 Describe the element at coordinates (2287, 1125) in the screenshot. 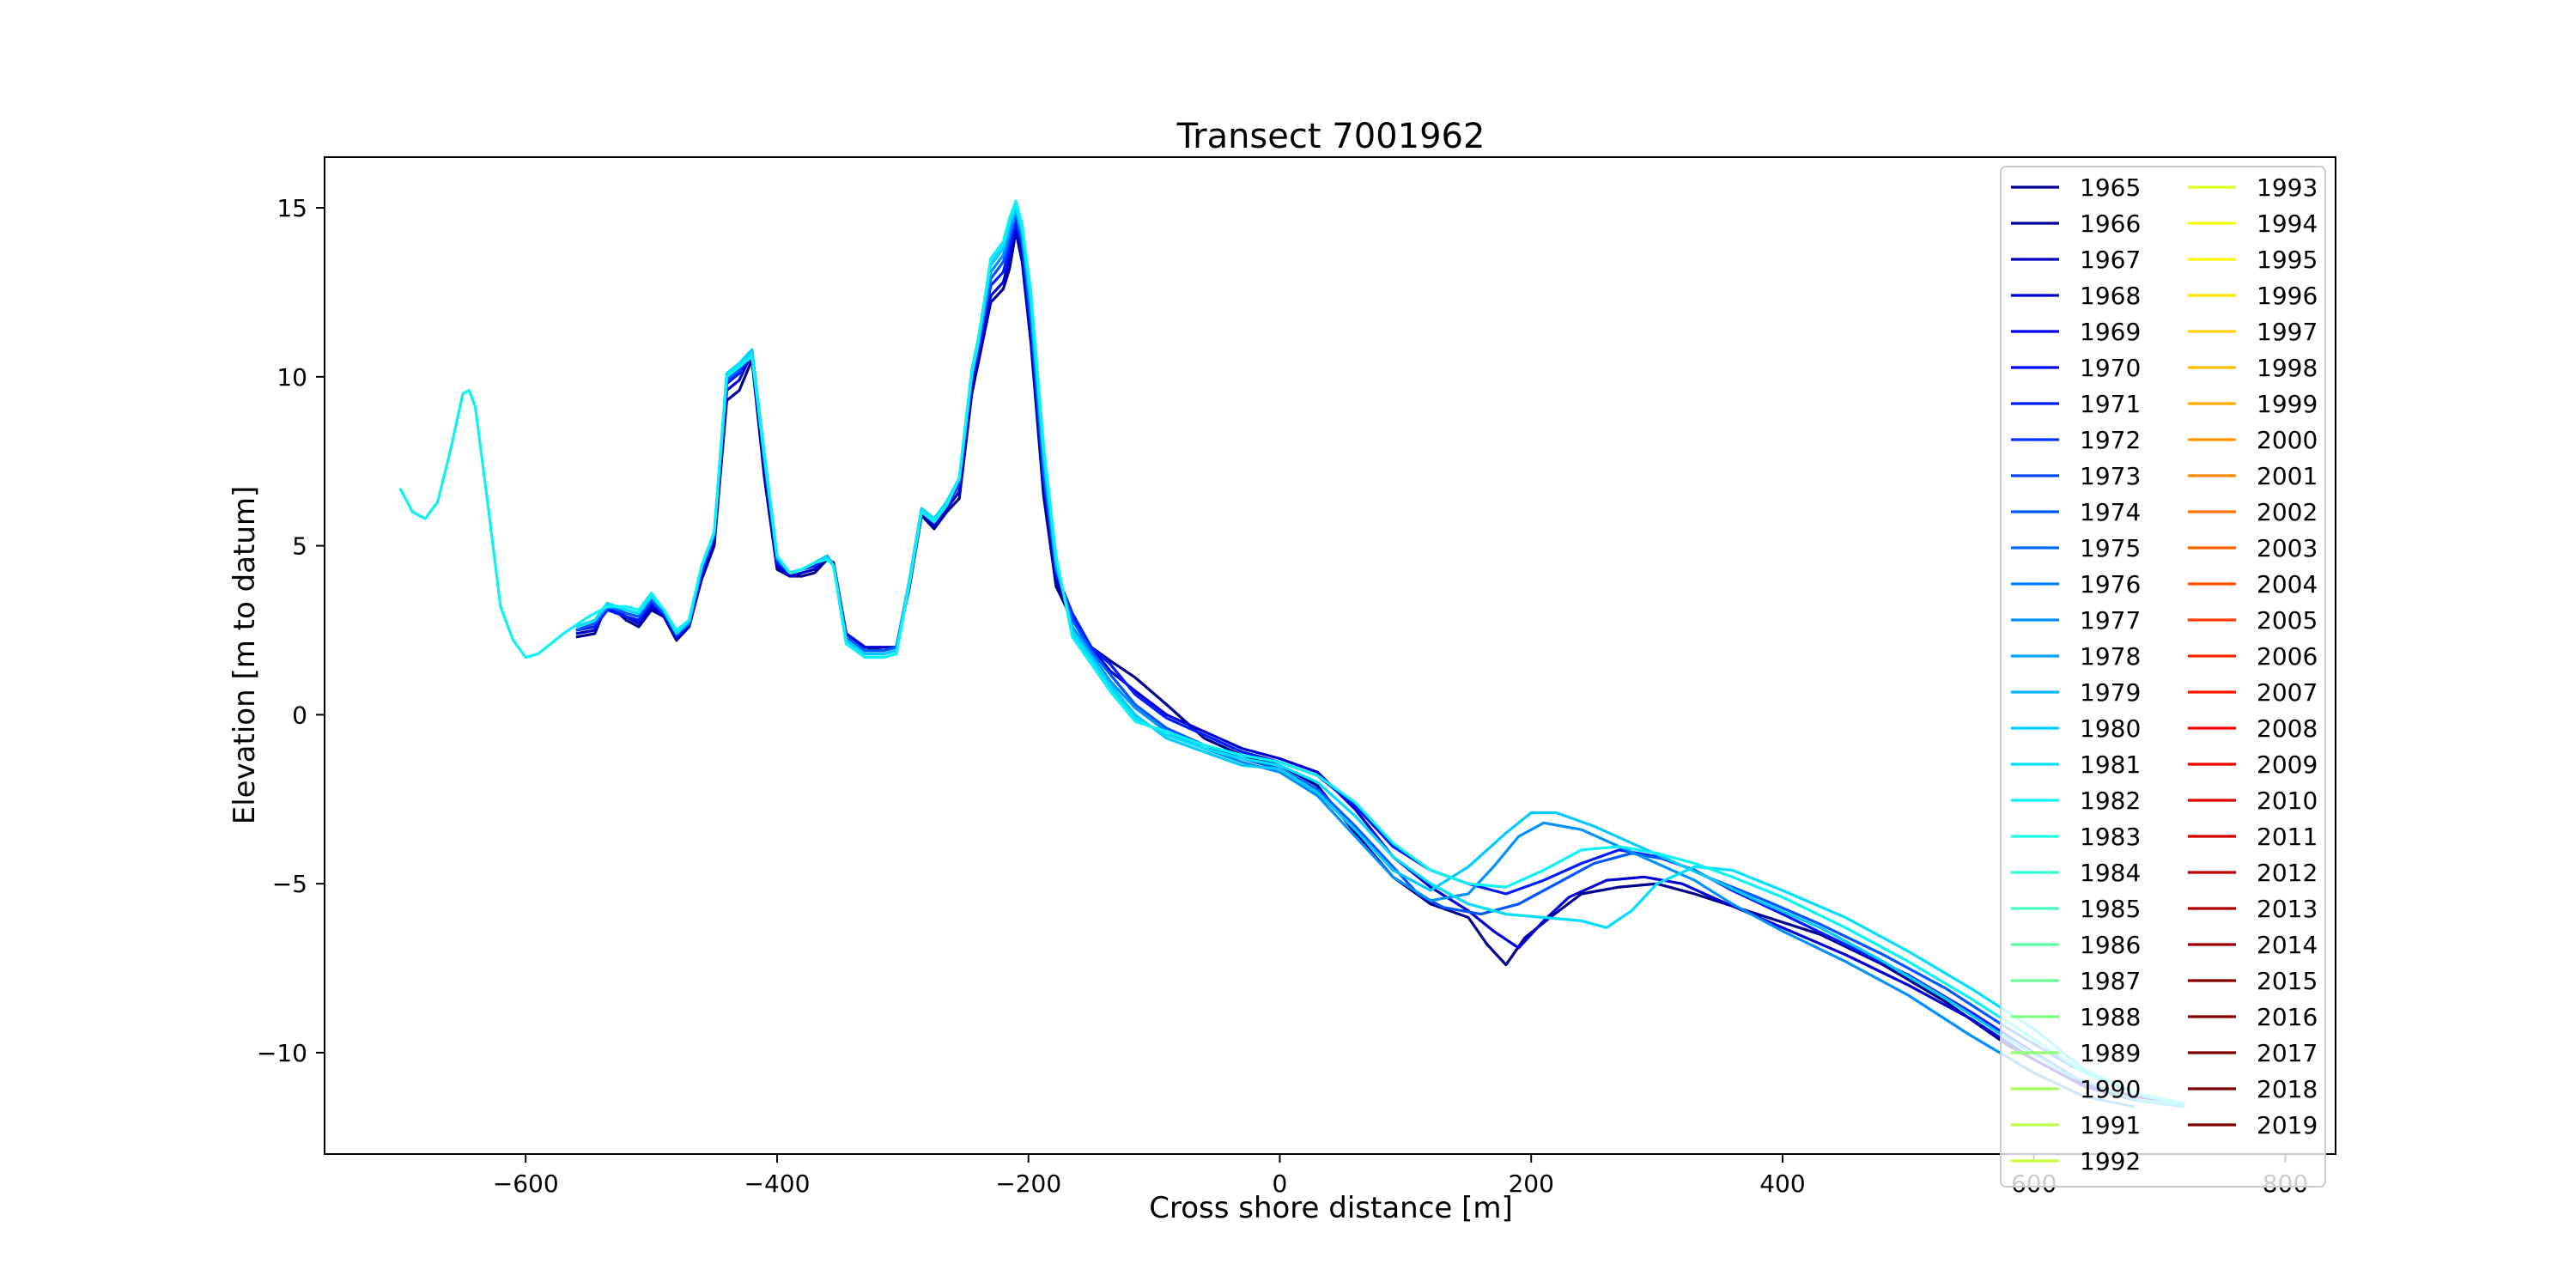

I see `legend-label-2019: 2019` at that location.